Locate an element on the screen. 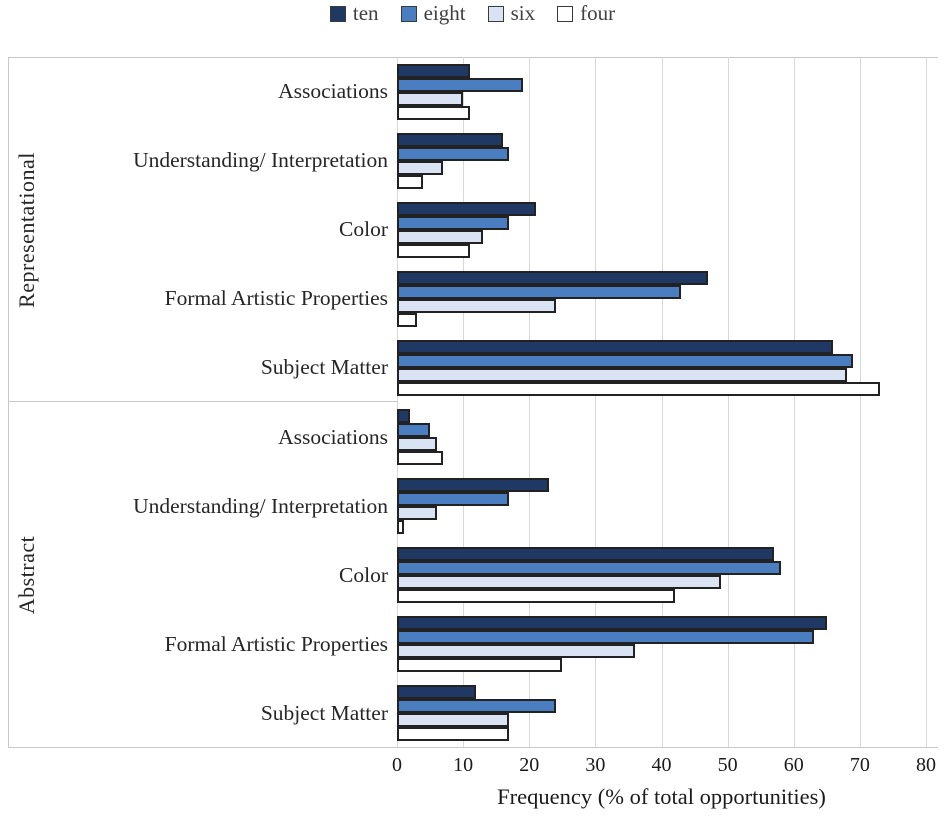 The width and height of the screenshot is (945, 834). plot-bottom-border is located at coordinates (473, 747).